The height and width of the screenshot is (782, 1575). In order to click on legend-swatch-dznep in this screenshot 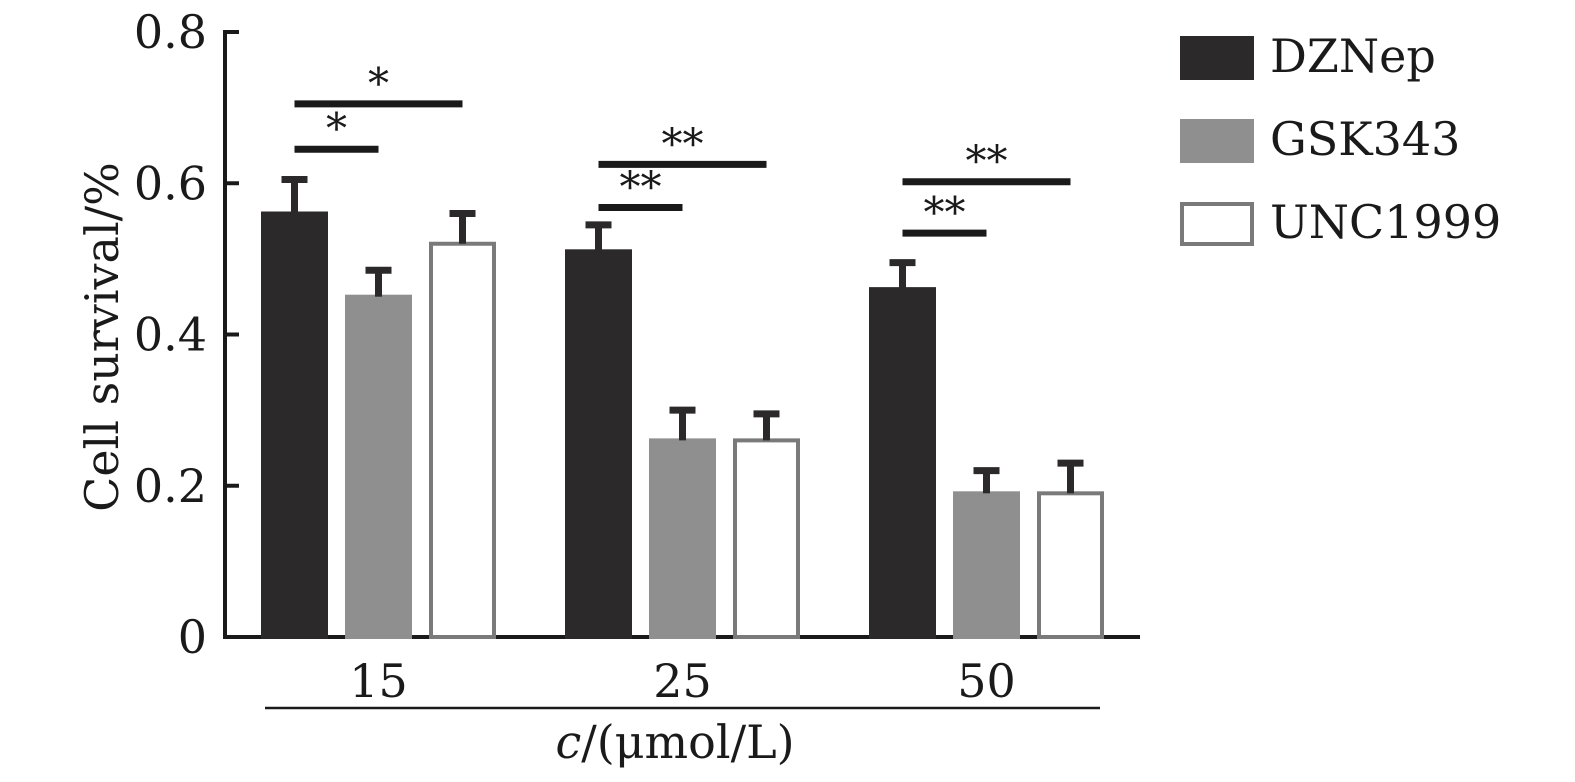, I will do `click(1217, 58)`.